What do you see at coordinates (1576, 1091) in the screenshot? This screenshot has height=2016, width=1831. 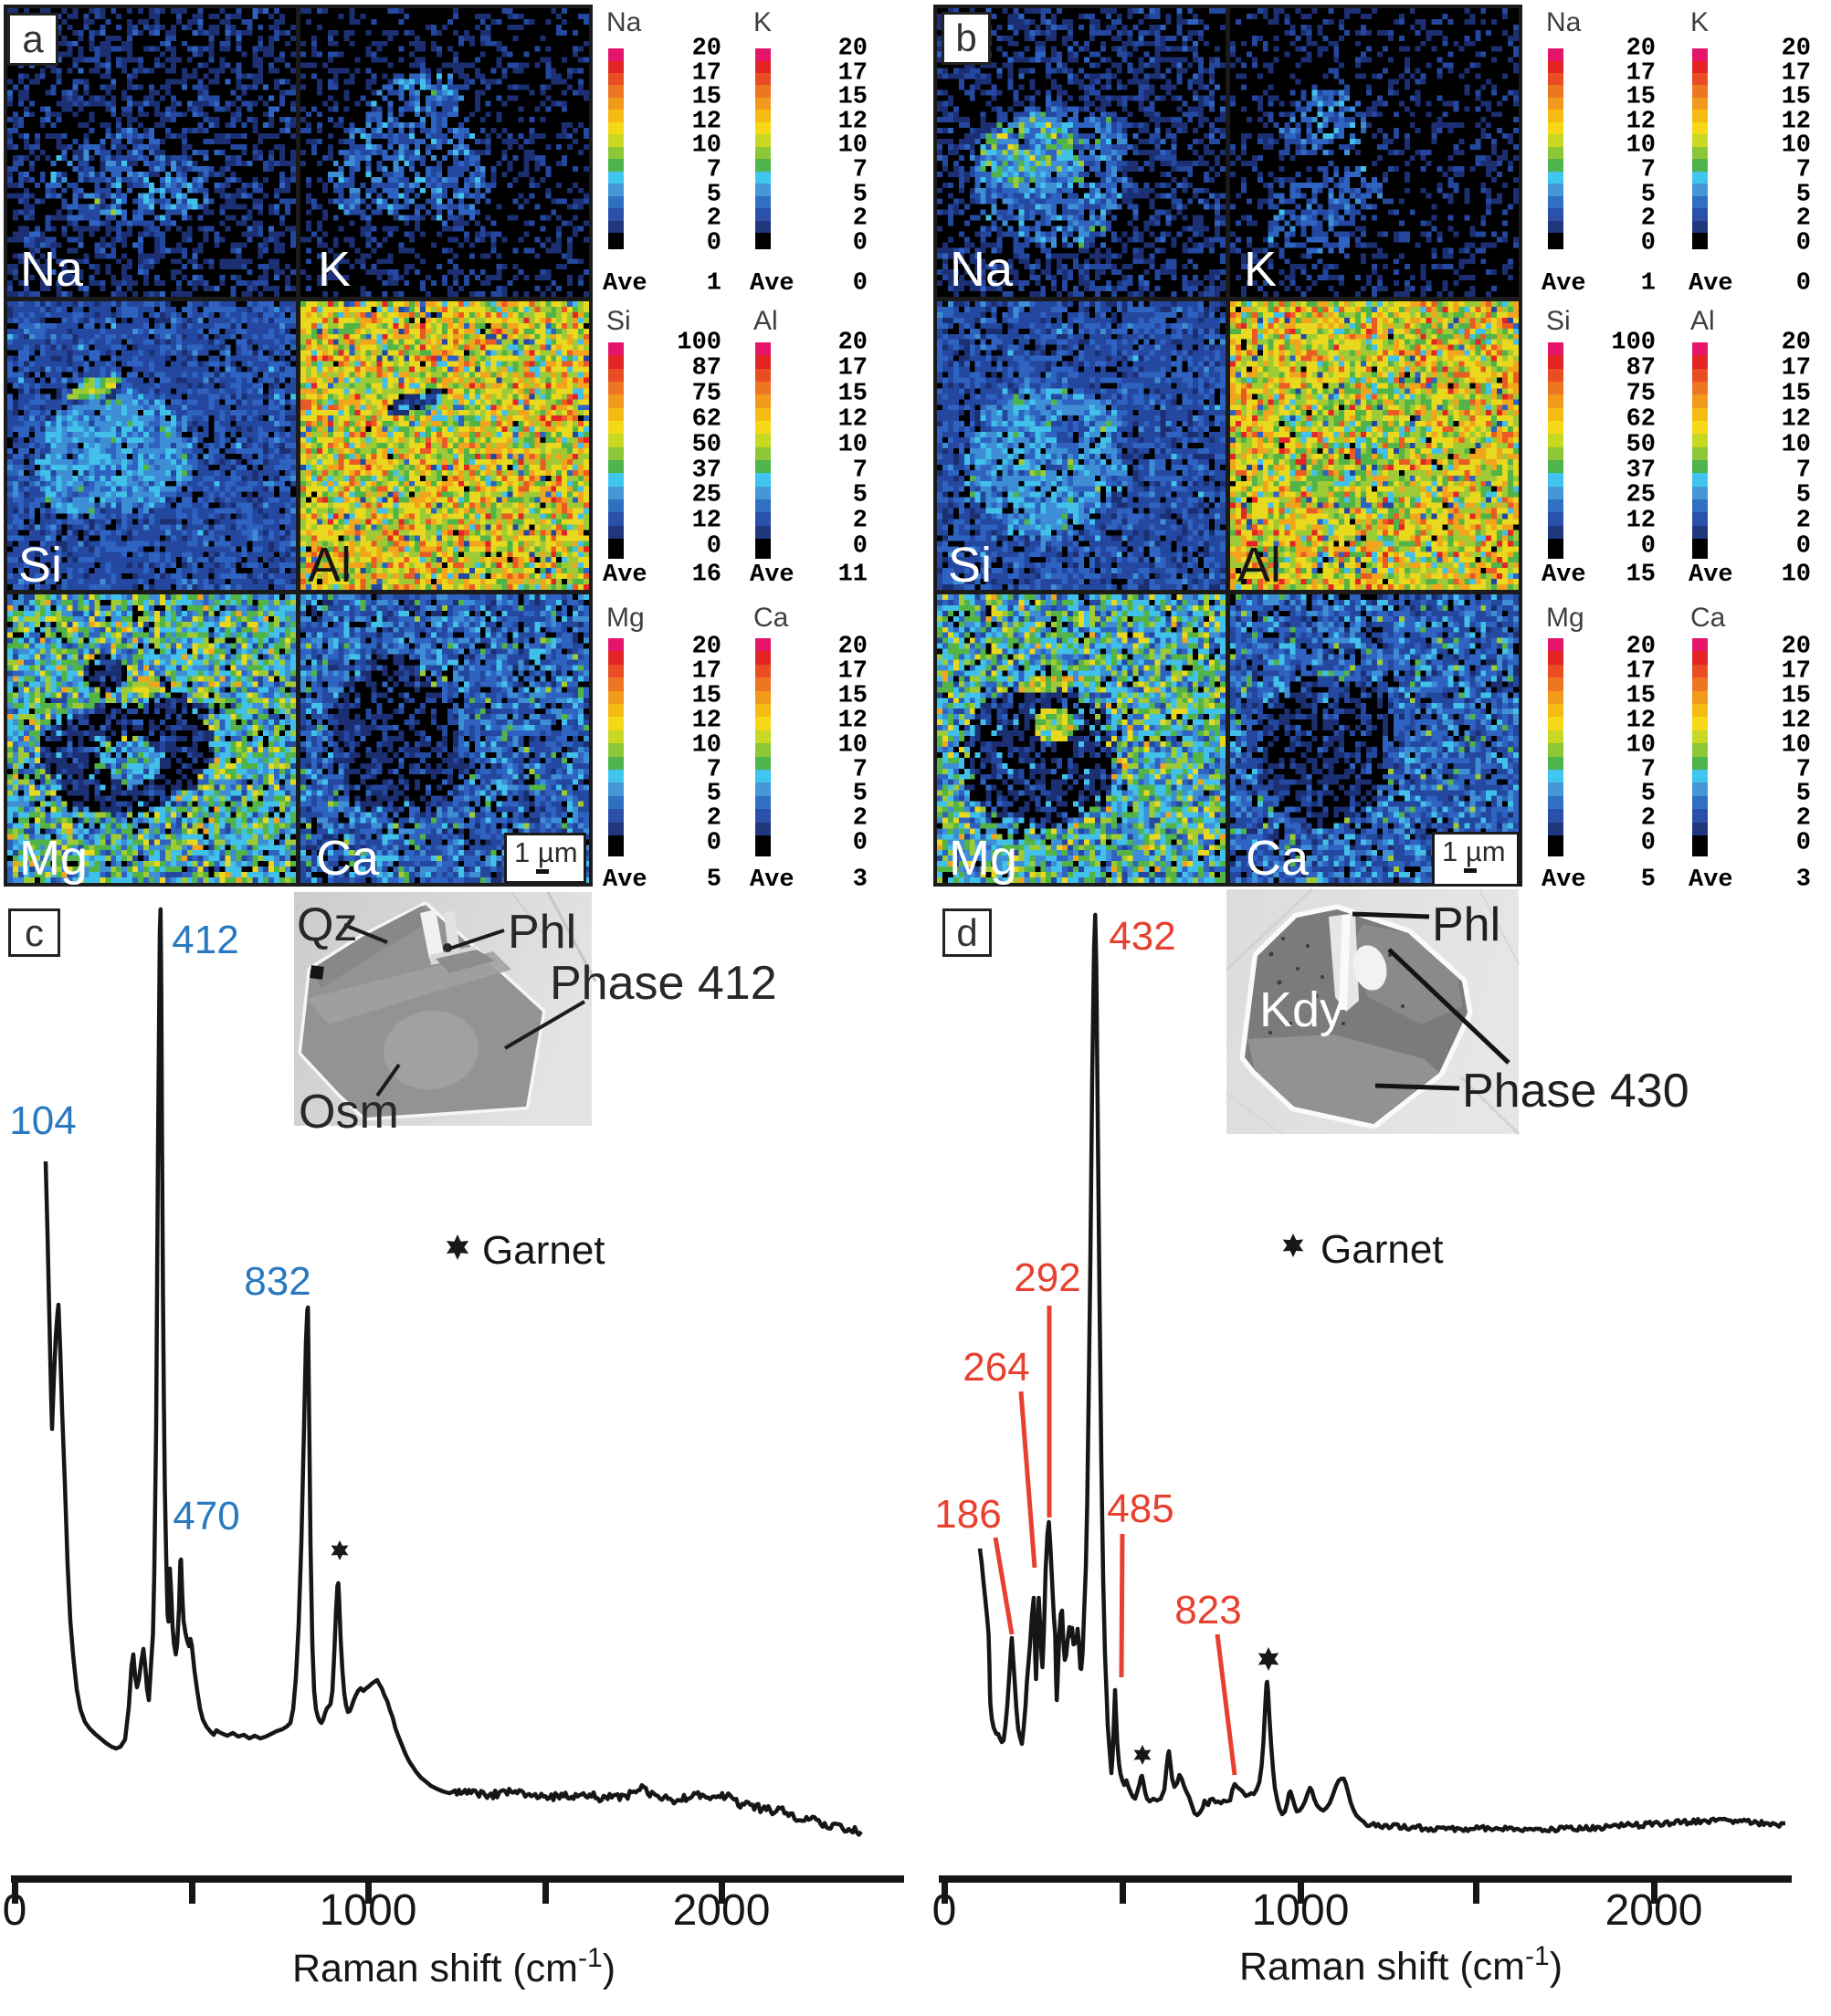 I see `svg-text: Phase 430` at bounding box center [1576, 1091].